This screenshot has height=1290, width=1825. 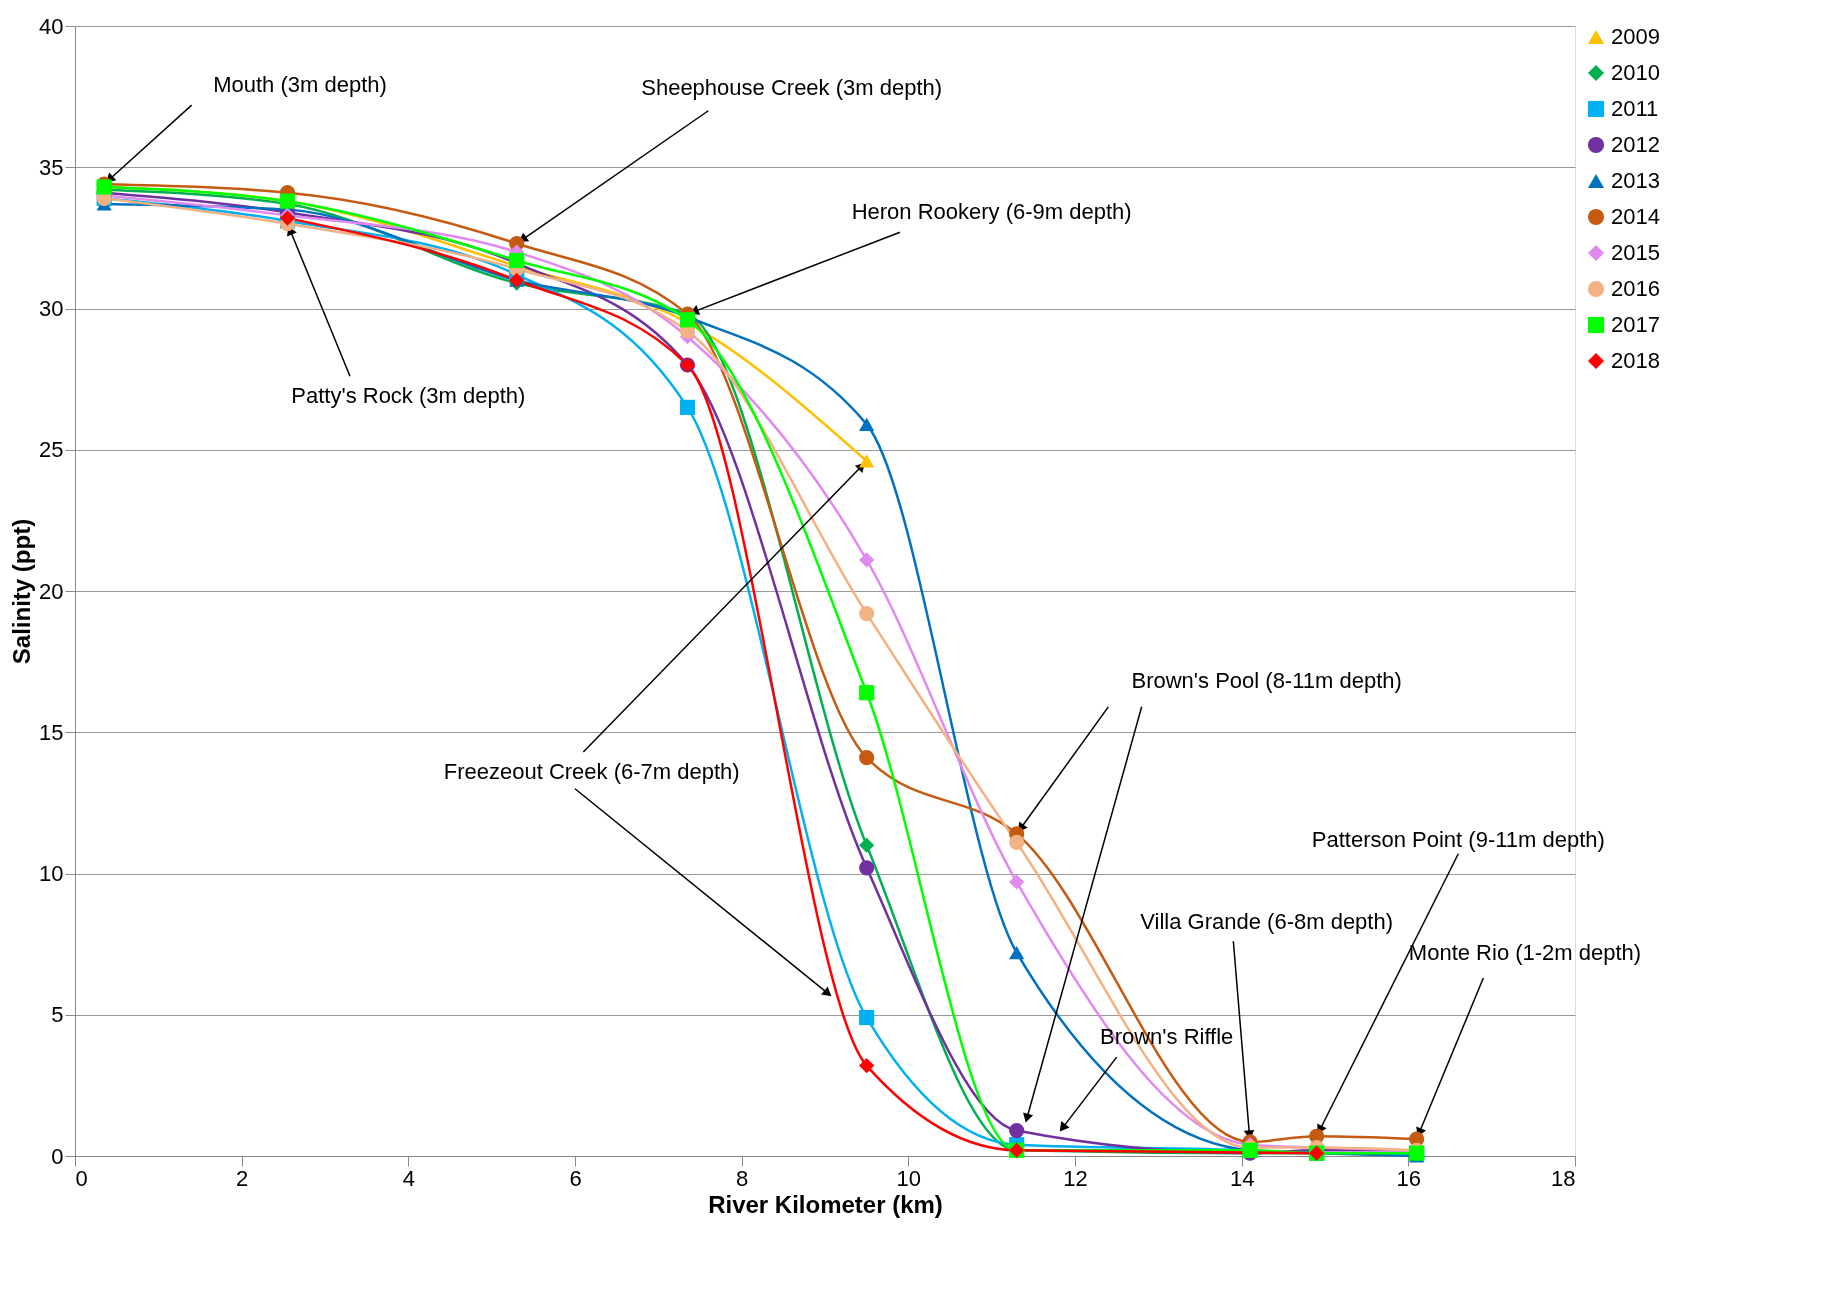 I want to click on y-tick-label: 15, so click(x=51, y=732).